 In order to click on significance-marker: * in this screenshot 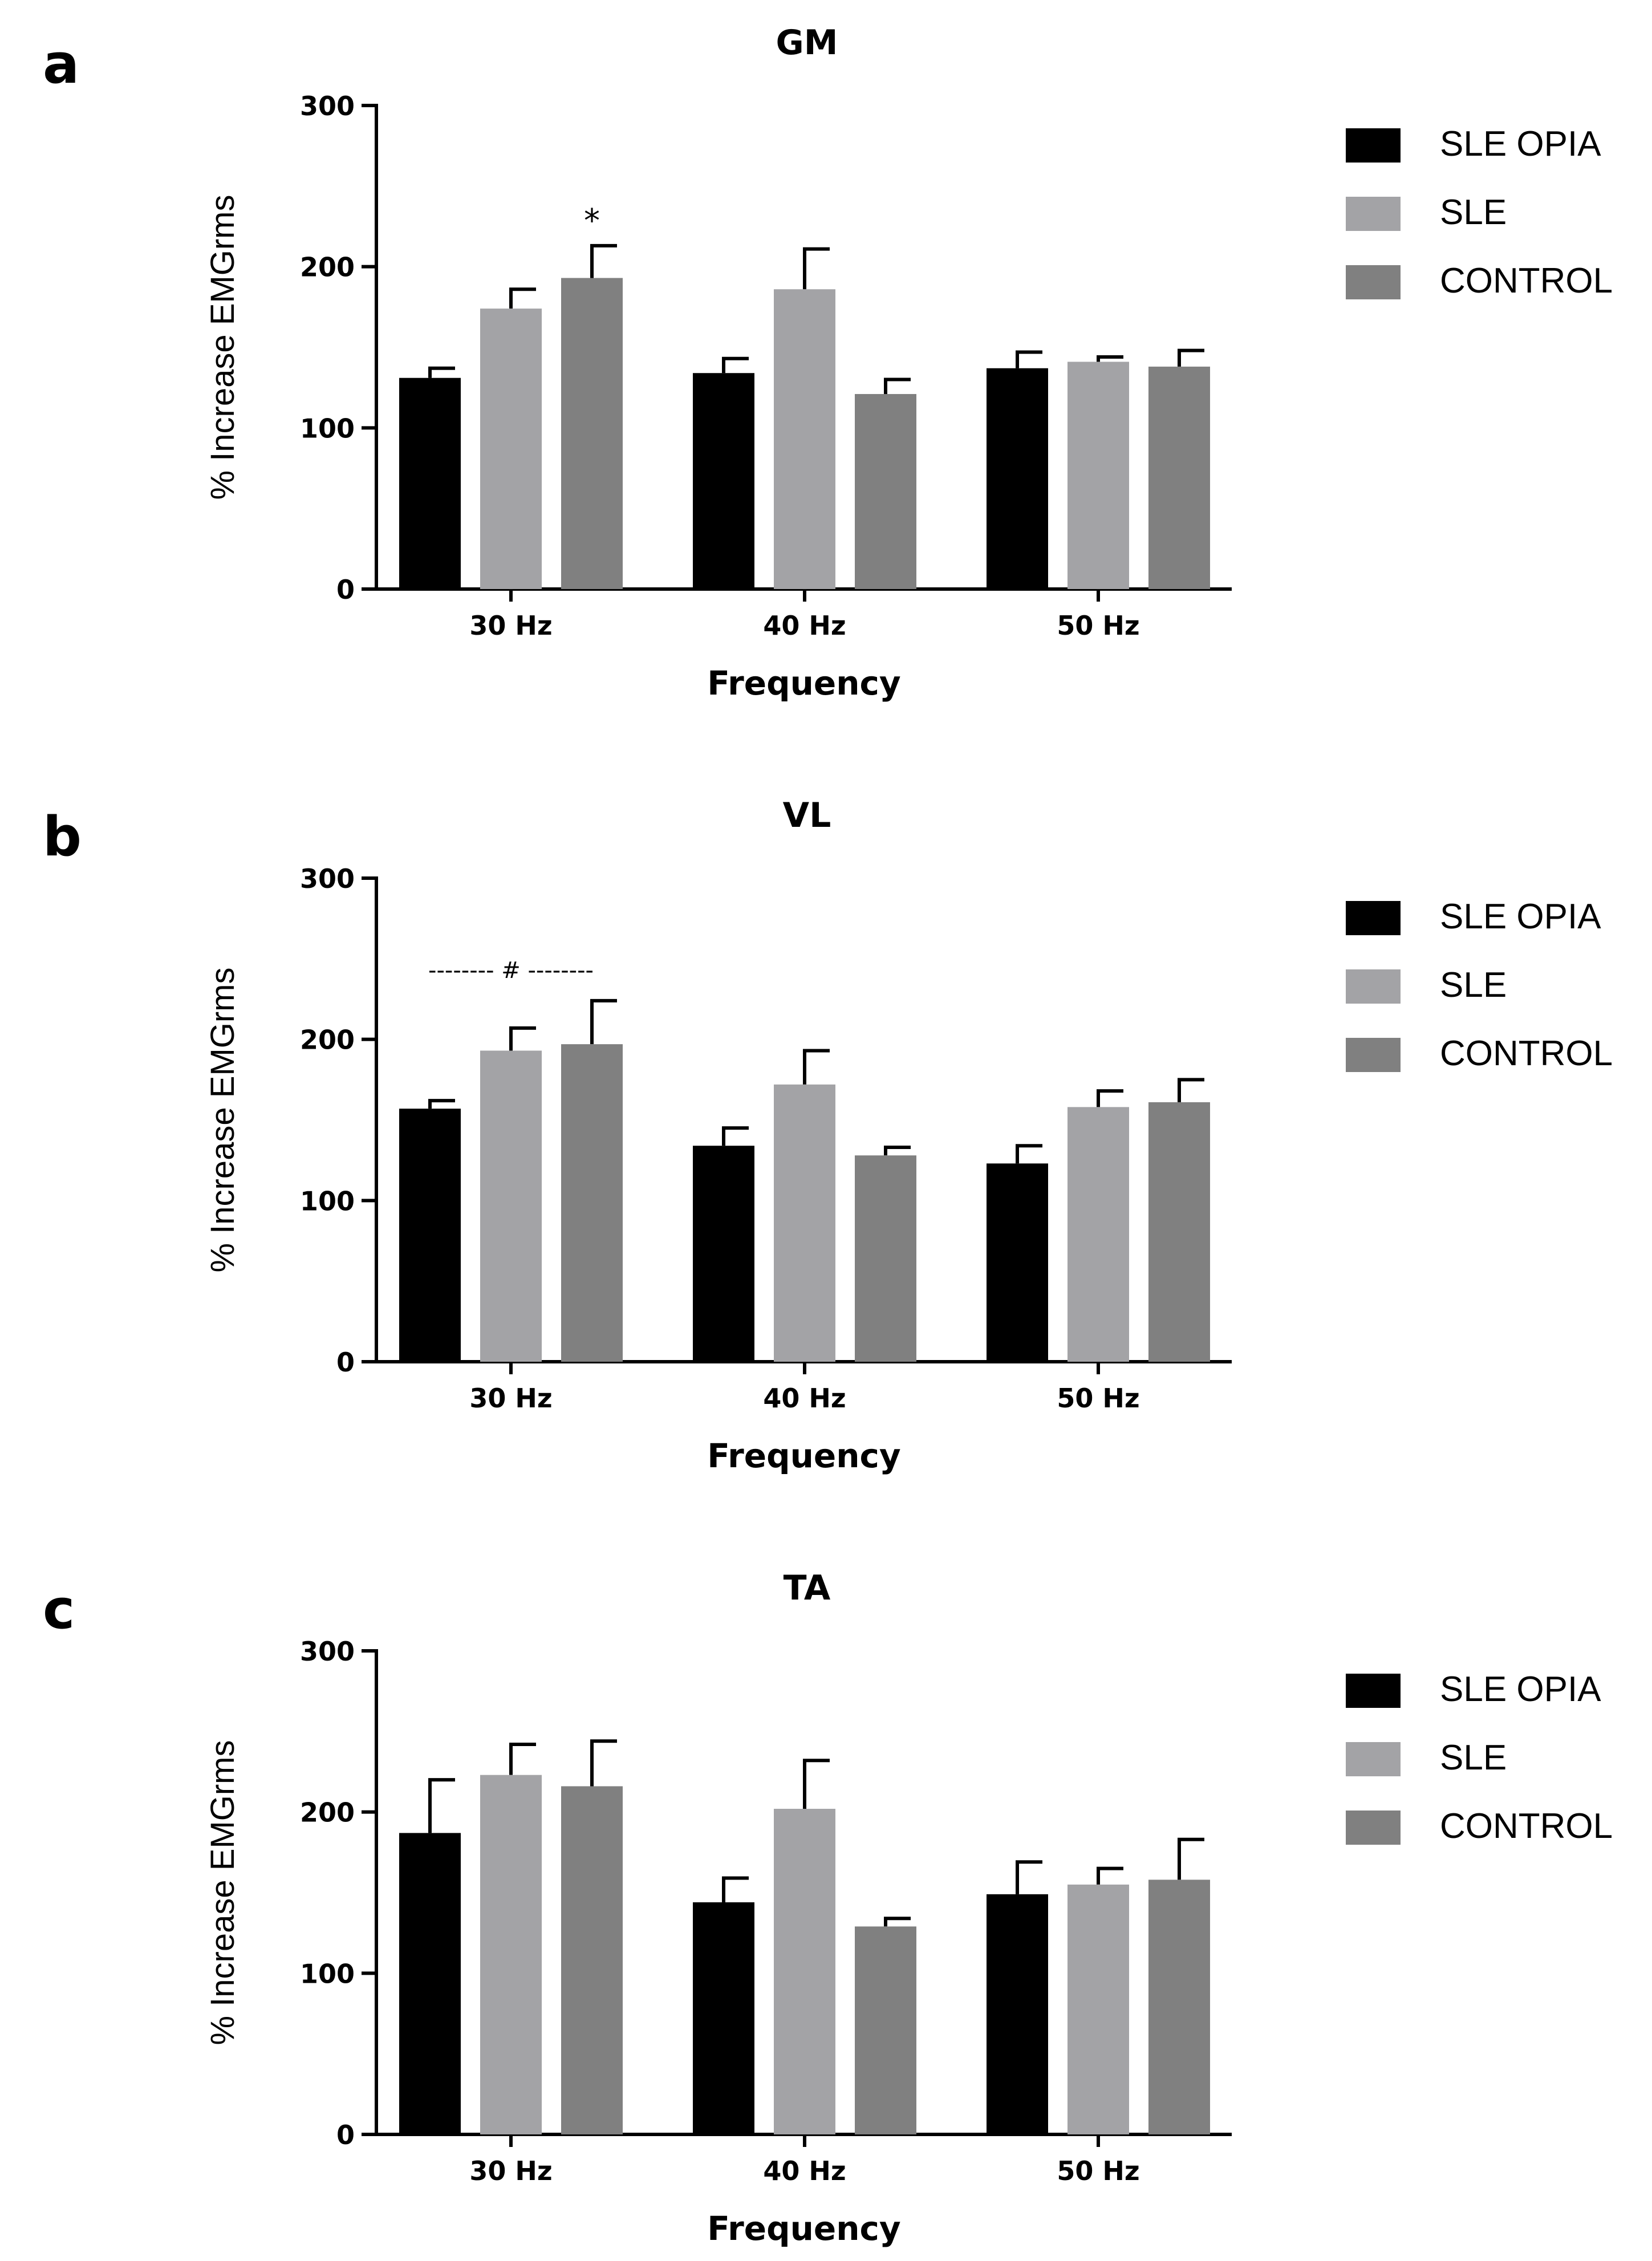, I will do `click(592, 221)`.